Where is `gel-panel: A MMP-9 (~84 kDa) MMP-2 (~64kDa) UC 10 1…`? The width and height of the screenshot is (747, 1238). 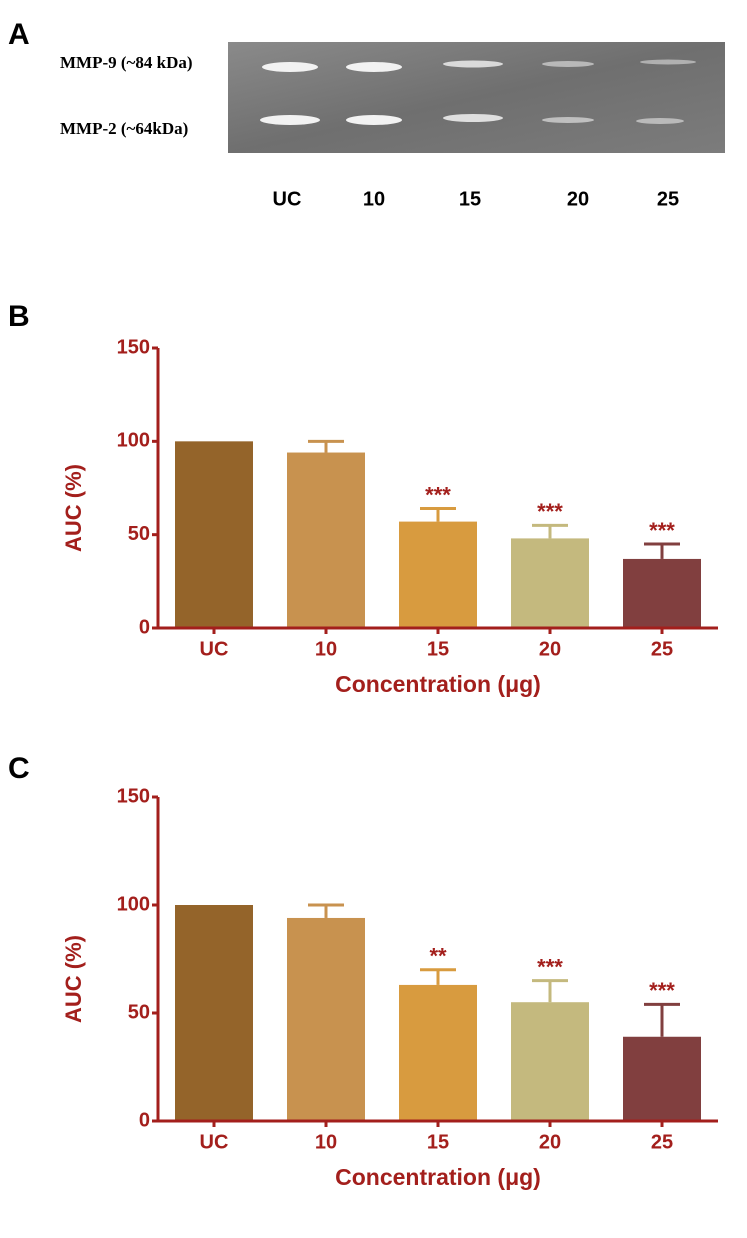 gel-panel: A MMP-9 (~84 kDa) MMP-2 (~64kDa) UC 10 1… is located at coordinates (366, 114).